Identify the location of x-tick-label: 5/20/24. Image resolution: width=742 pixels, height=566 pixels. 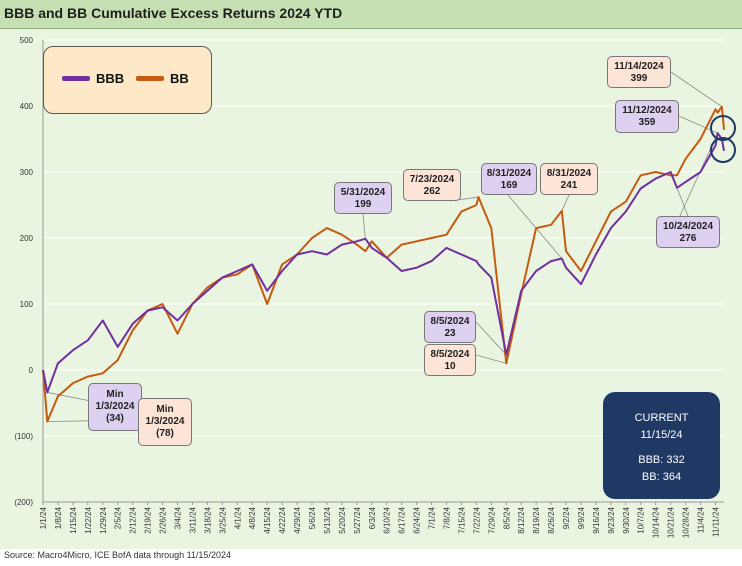
(342, 519).